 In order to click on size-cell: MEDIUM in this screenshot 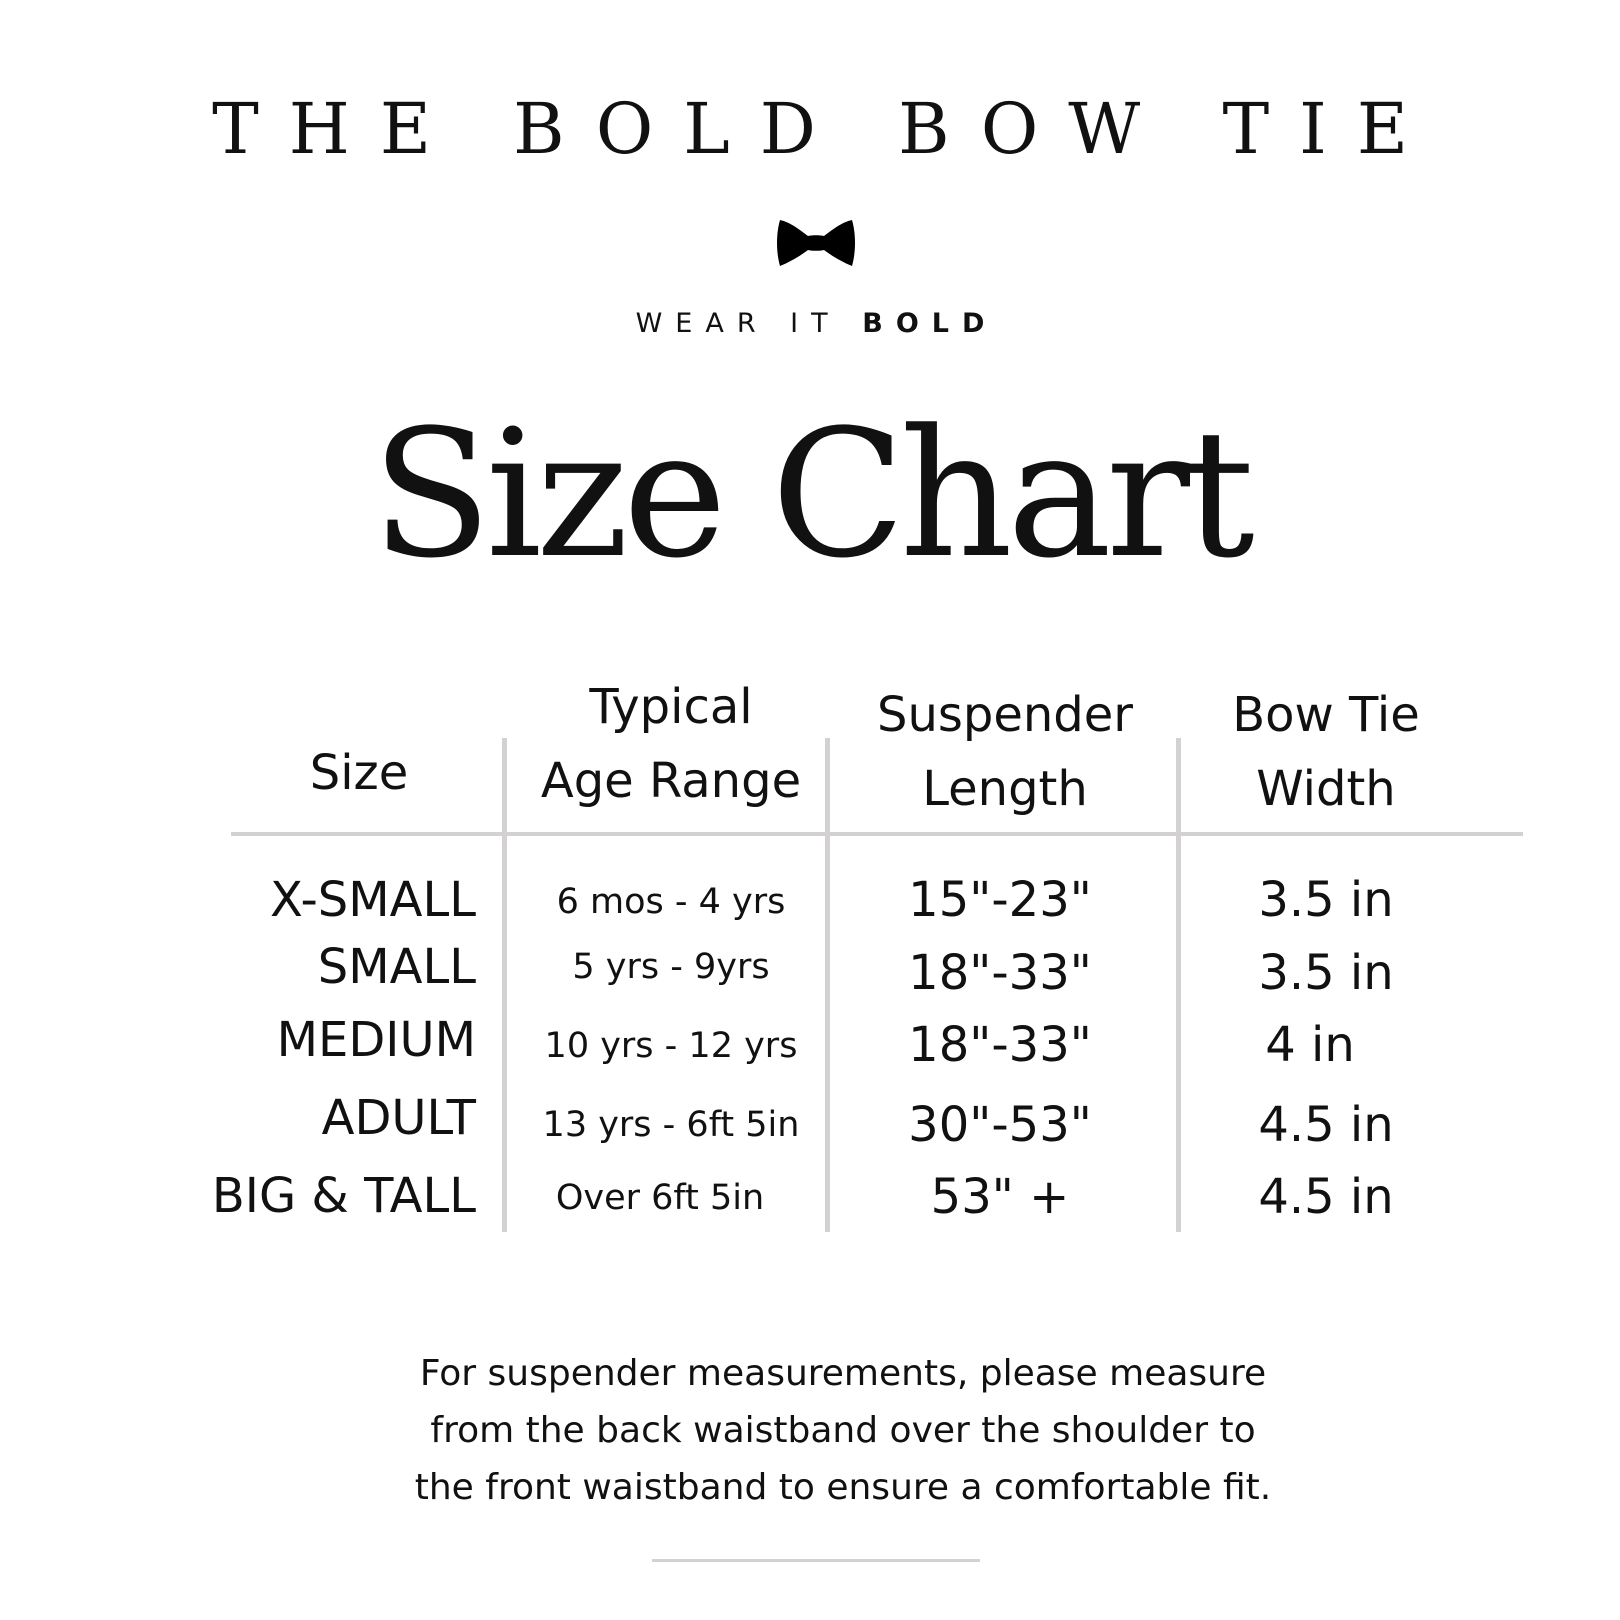, I will do `click(376, 1040)`.